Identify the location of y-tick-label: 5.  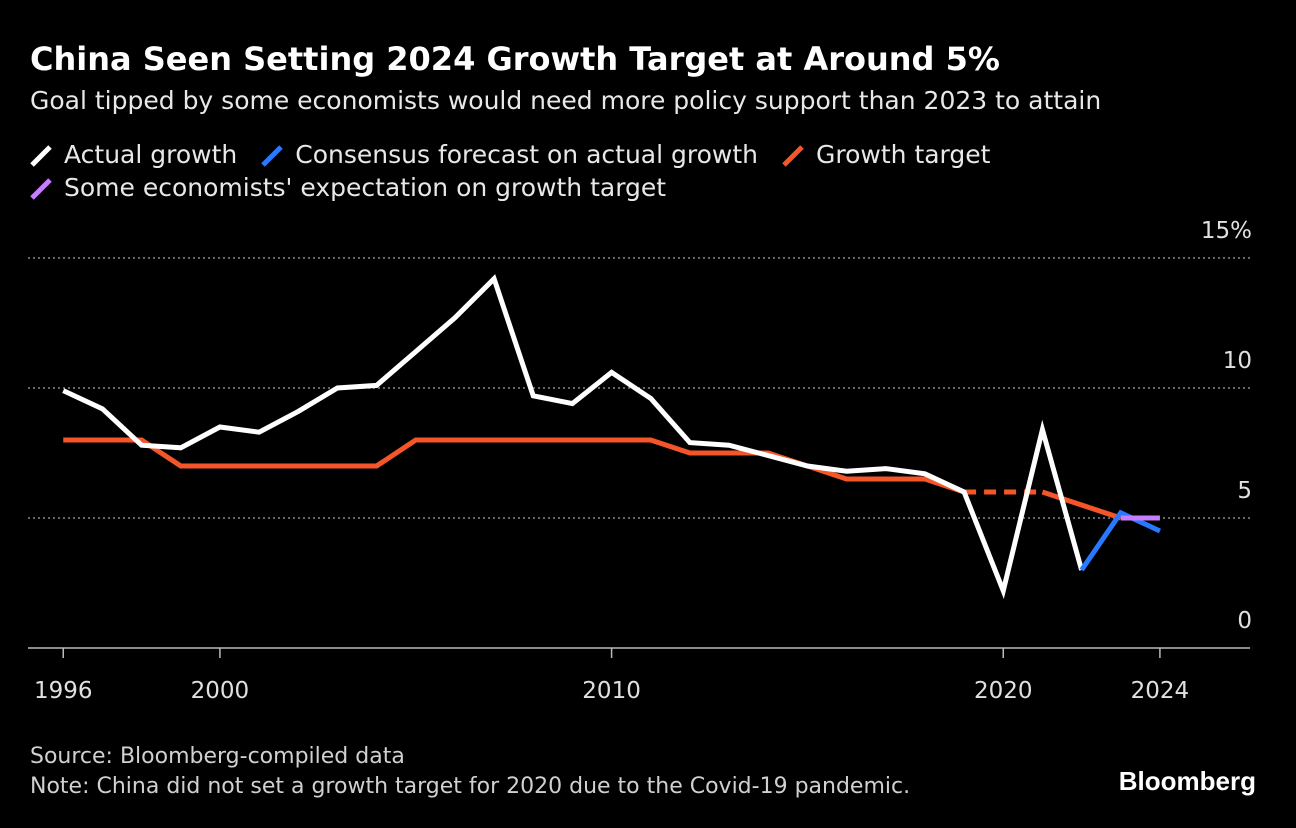
(1244, 491).